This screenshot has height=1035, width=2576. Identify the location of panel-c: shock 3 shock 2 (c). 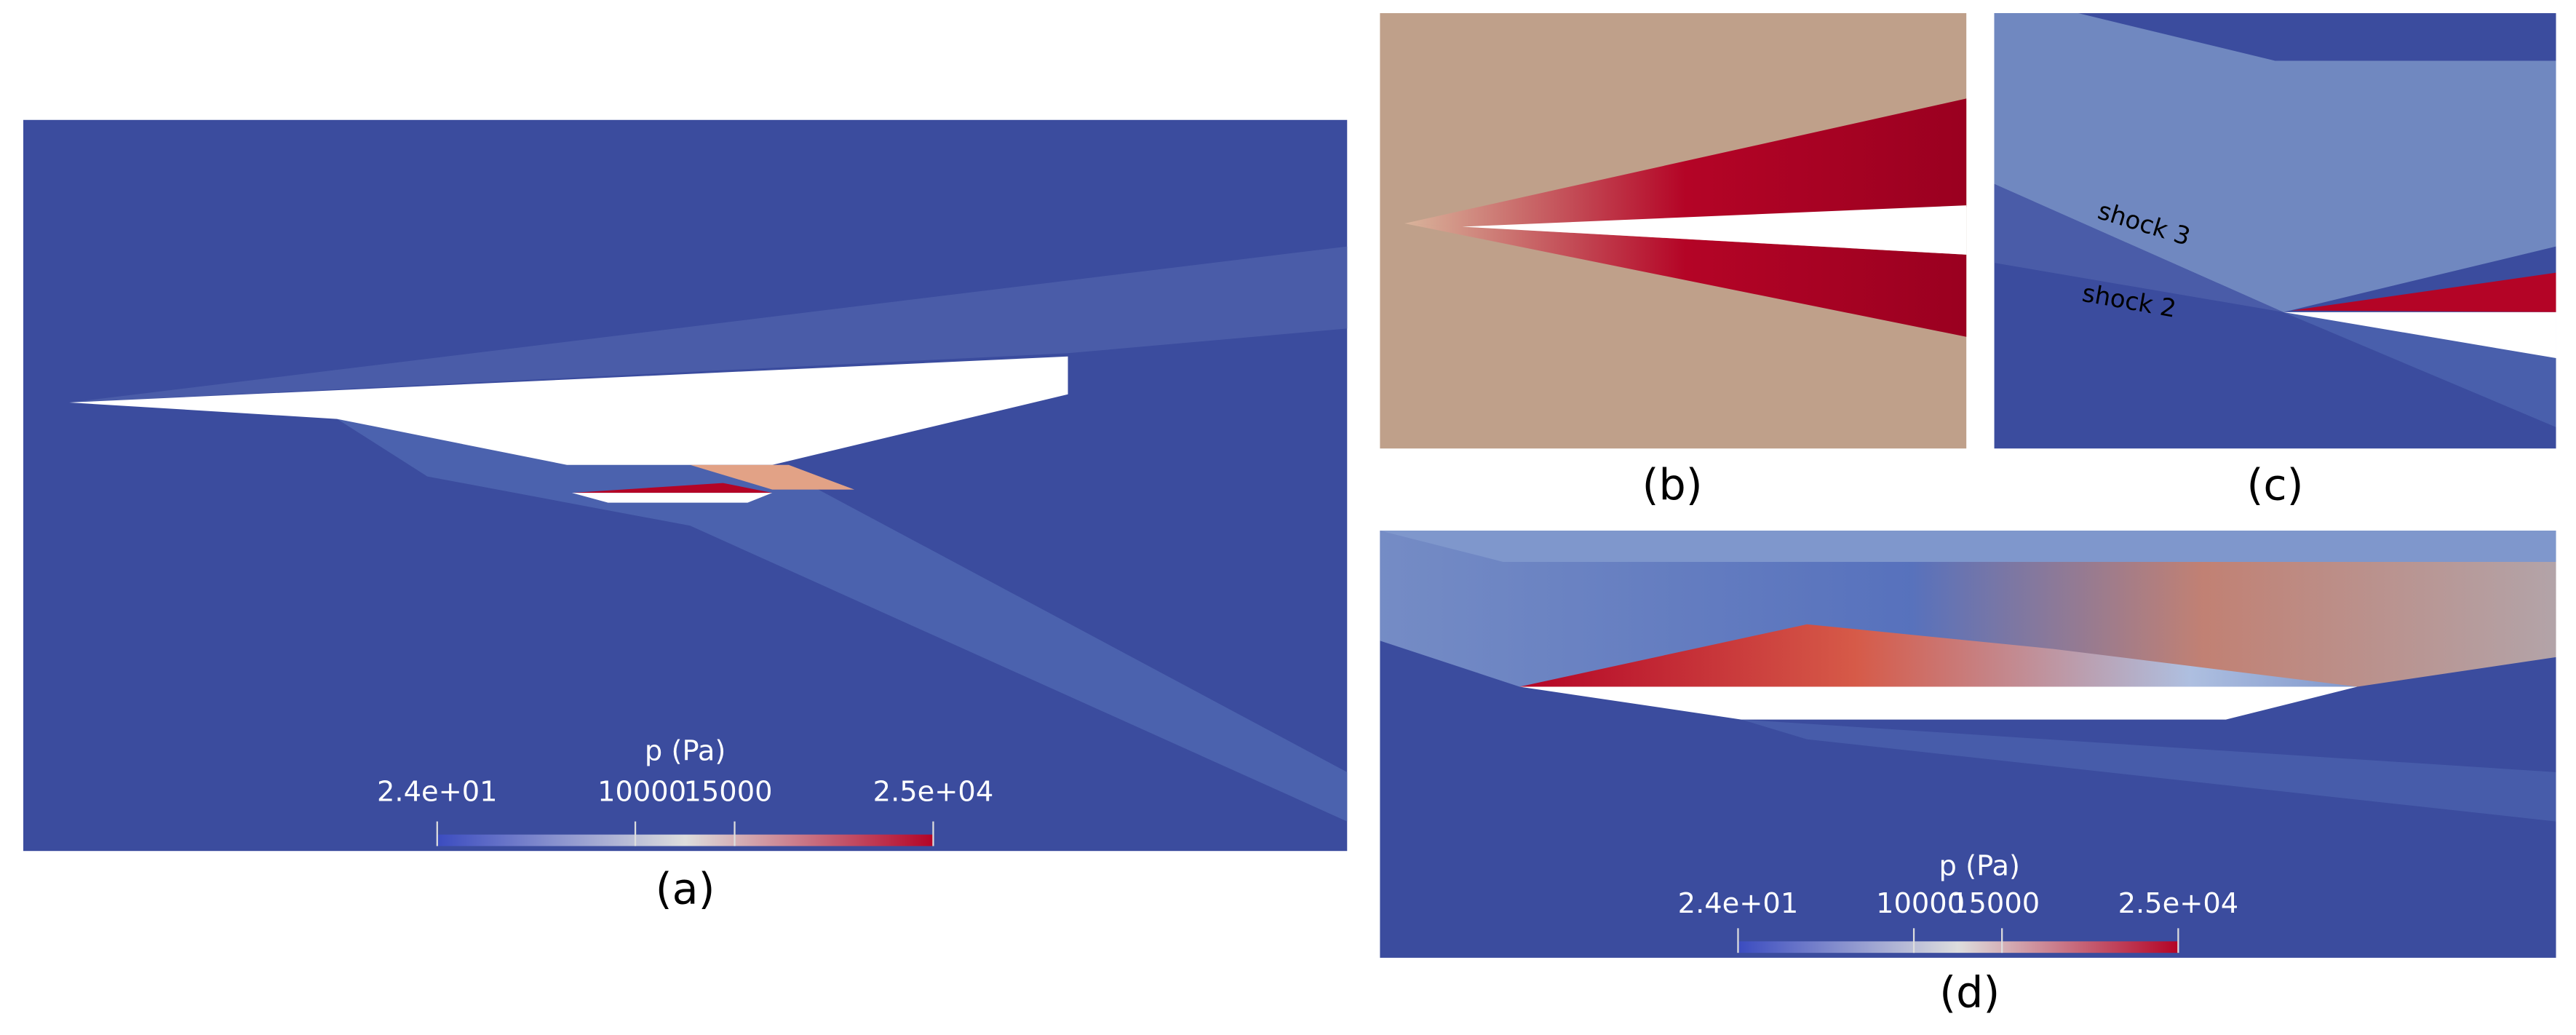
(2275, 261).